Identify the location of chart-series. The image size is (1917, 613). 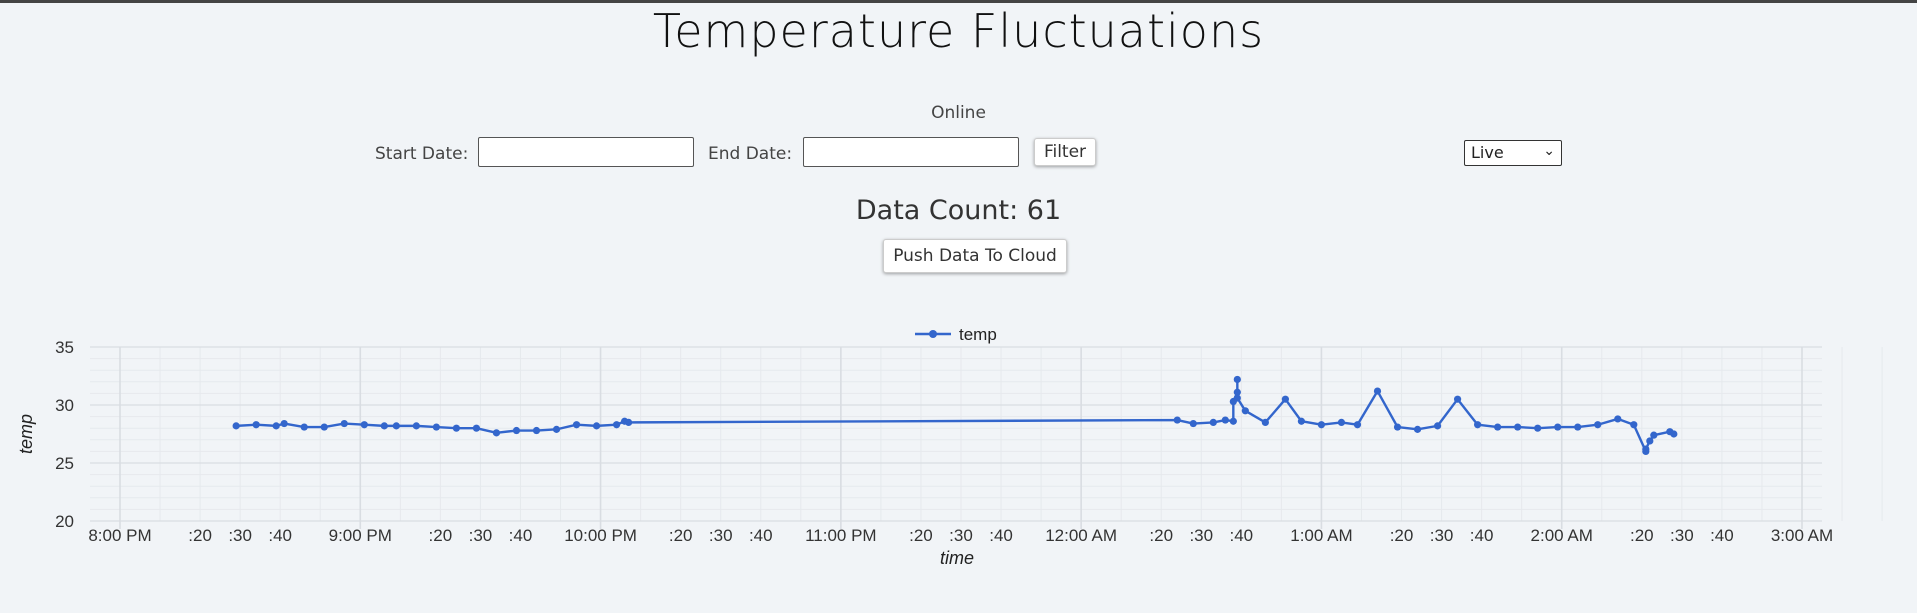
(955, 415).